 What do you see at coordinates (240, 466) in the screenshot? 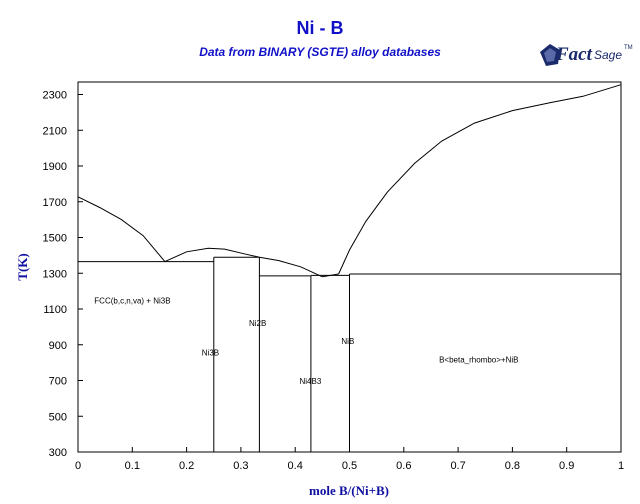
I see `x-tick-label: 0.3` at bounding box center [240, 466].